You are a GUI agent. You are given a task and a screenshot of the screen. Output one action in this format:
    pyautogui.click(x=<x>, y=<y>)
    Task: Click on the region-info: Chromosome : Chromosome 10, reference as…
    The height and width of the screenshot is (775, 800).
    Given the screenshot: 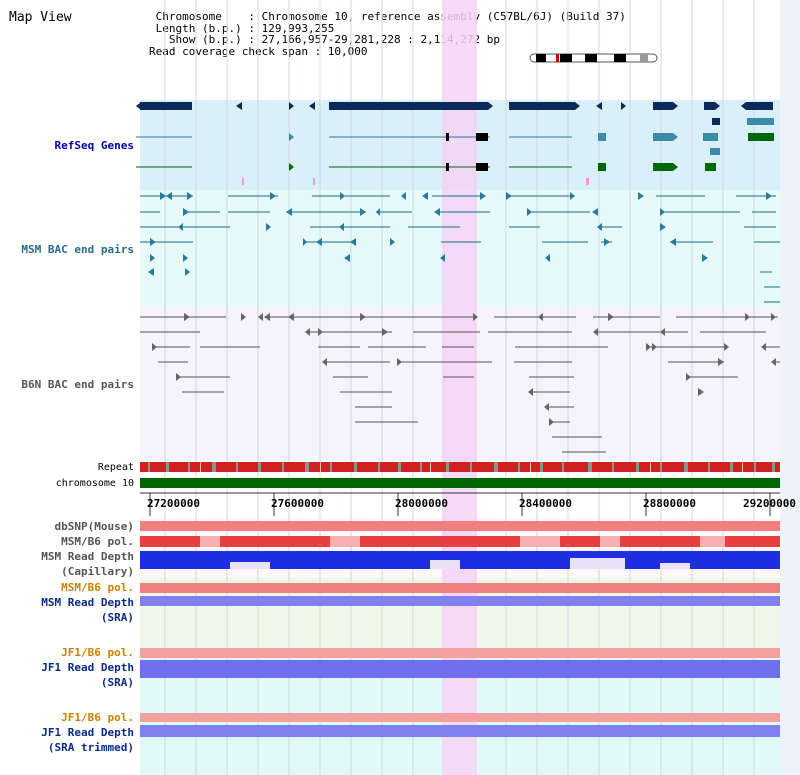 What is the action you would take?
    pyautogui.click(x=387, y=34)
    